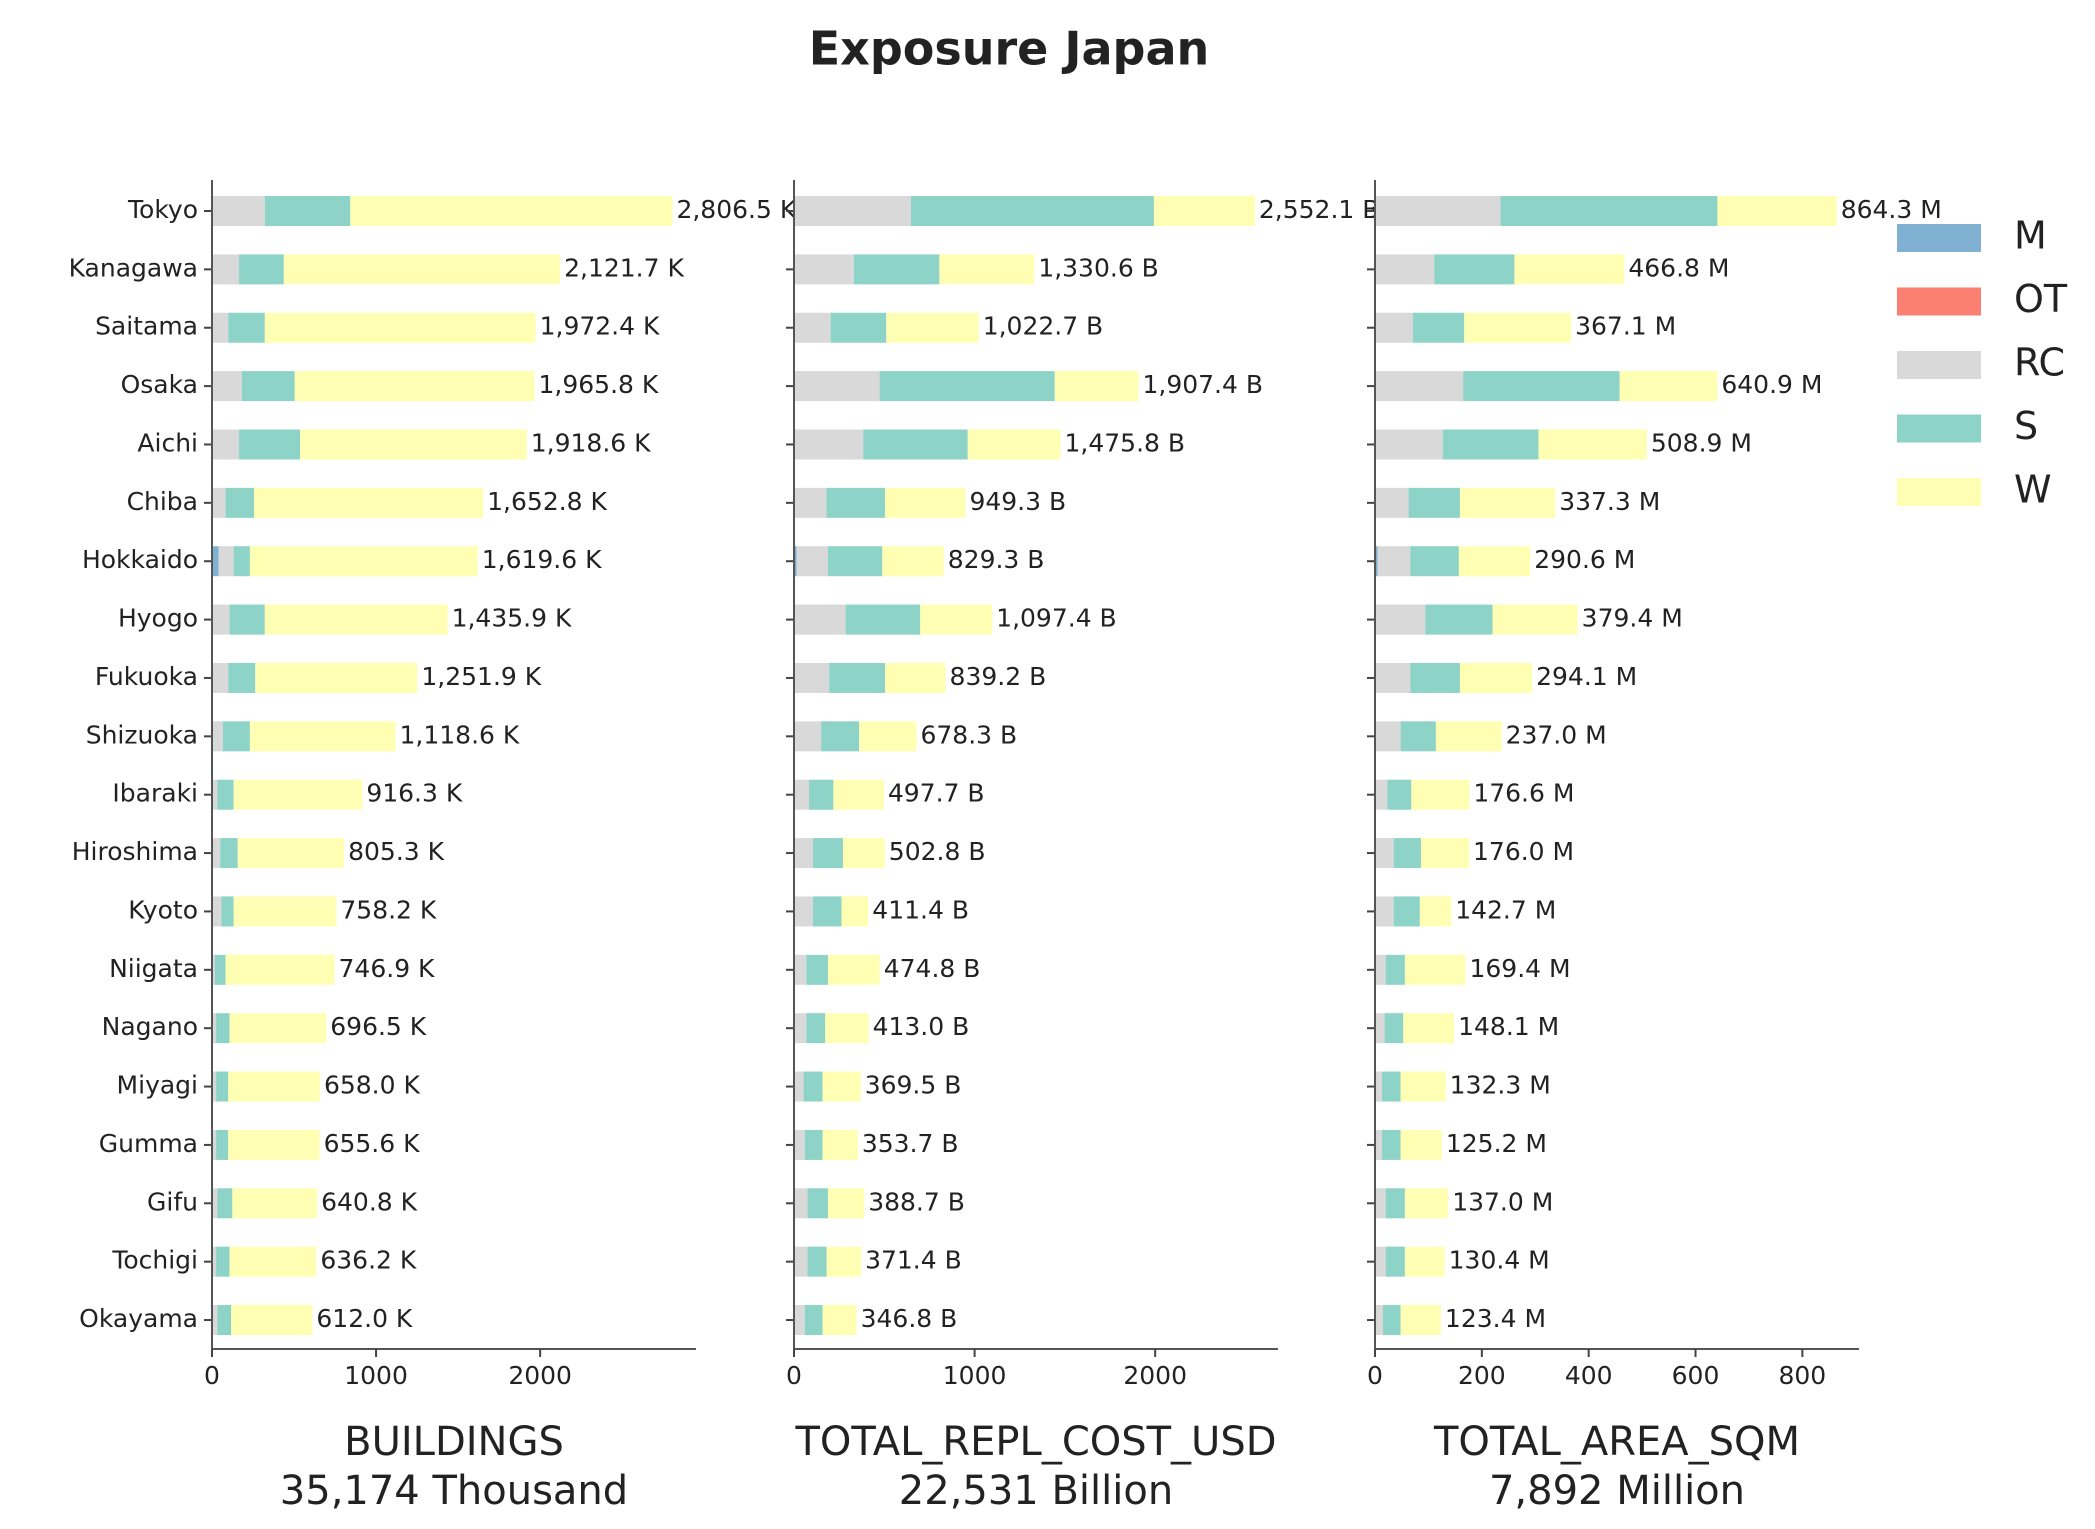 The height and width of the screenshot is (1529, 2095). Describe the element at coordinates (1056, 618) in the screenshot. I see `total-label: 1,097.4 B` at that location.